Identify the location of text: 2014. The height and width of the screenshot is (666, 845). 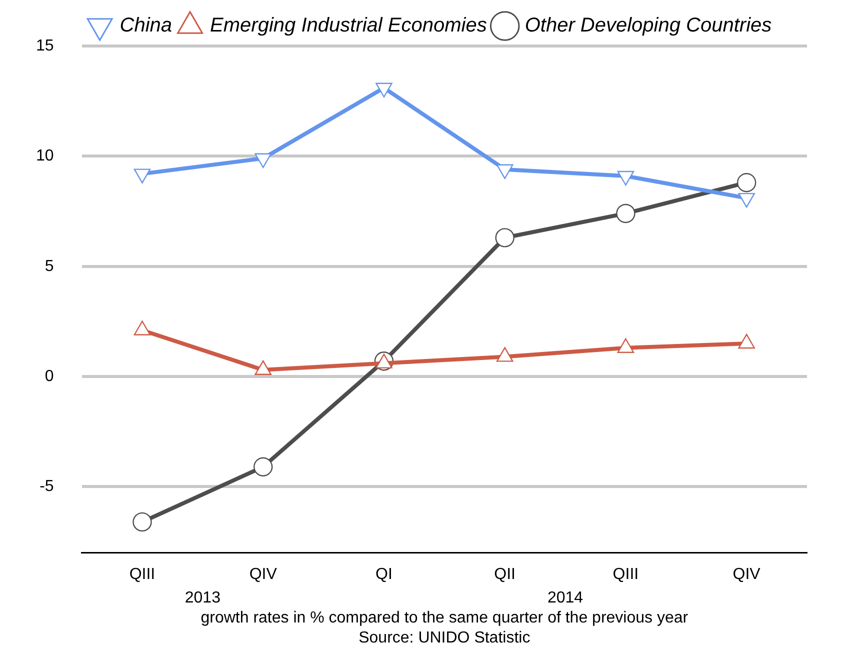
(565, 597).